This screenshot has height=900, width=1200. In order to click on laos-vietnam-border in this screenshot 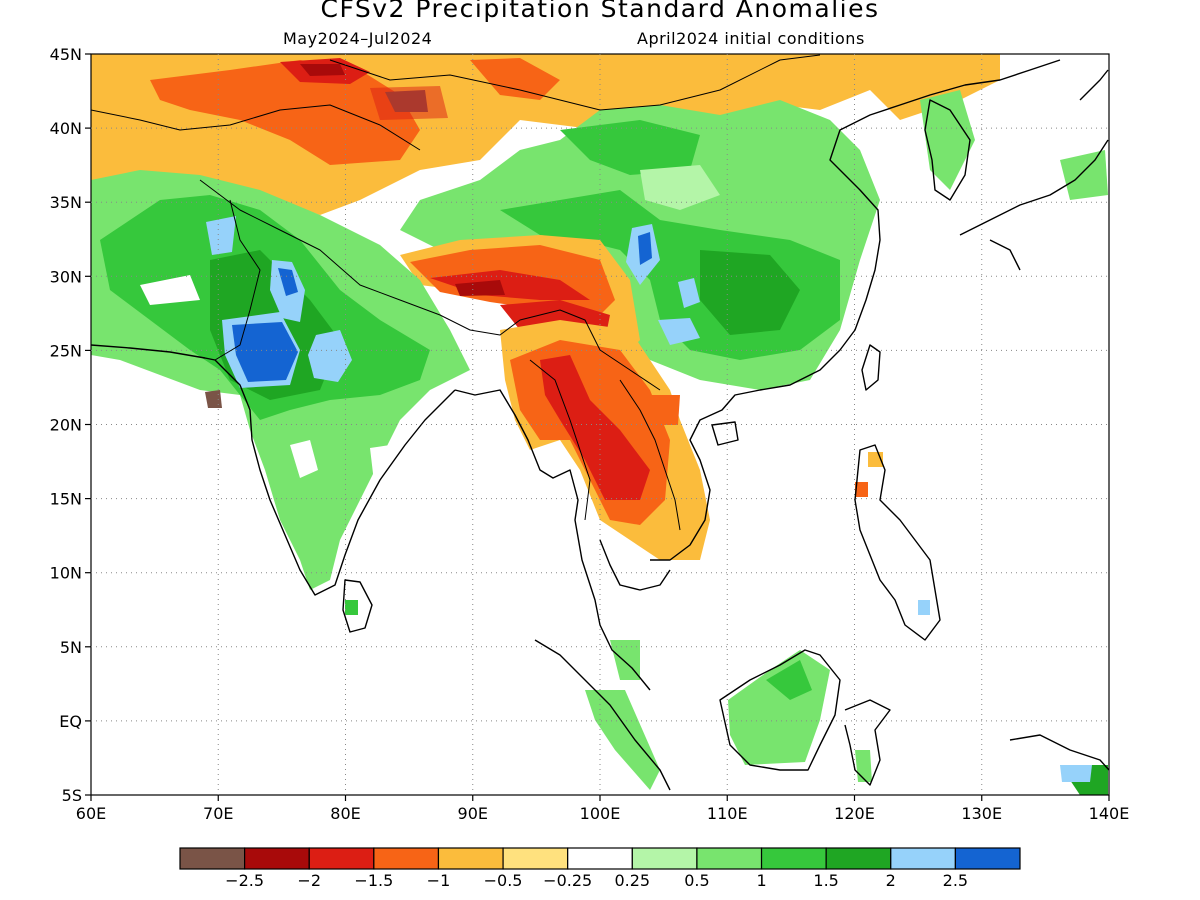, I will do `click(650, 455)`.